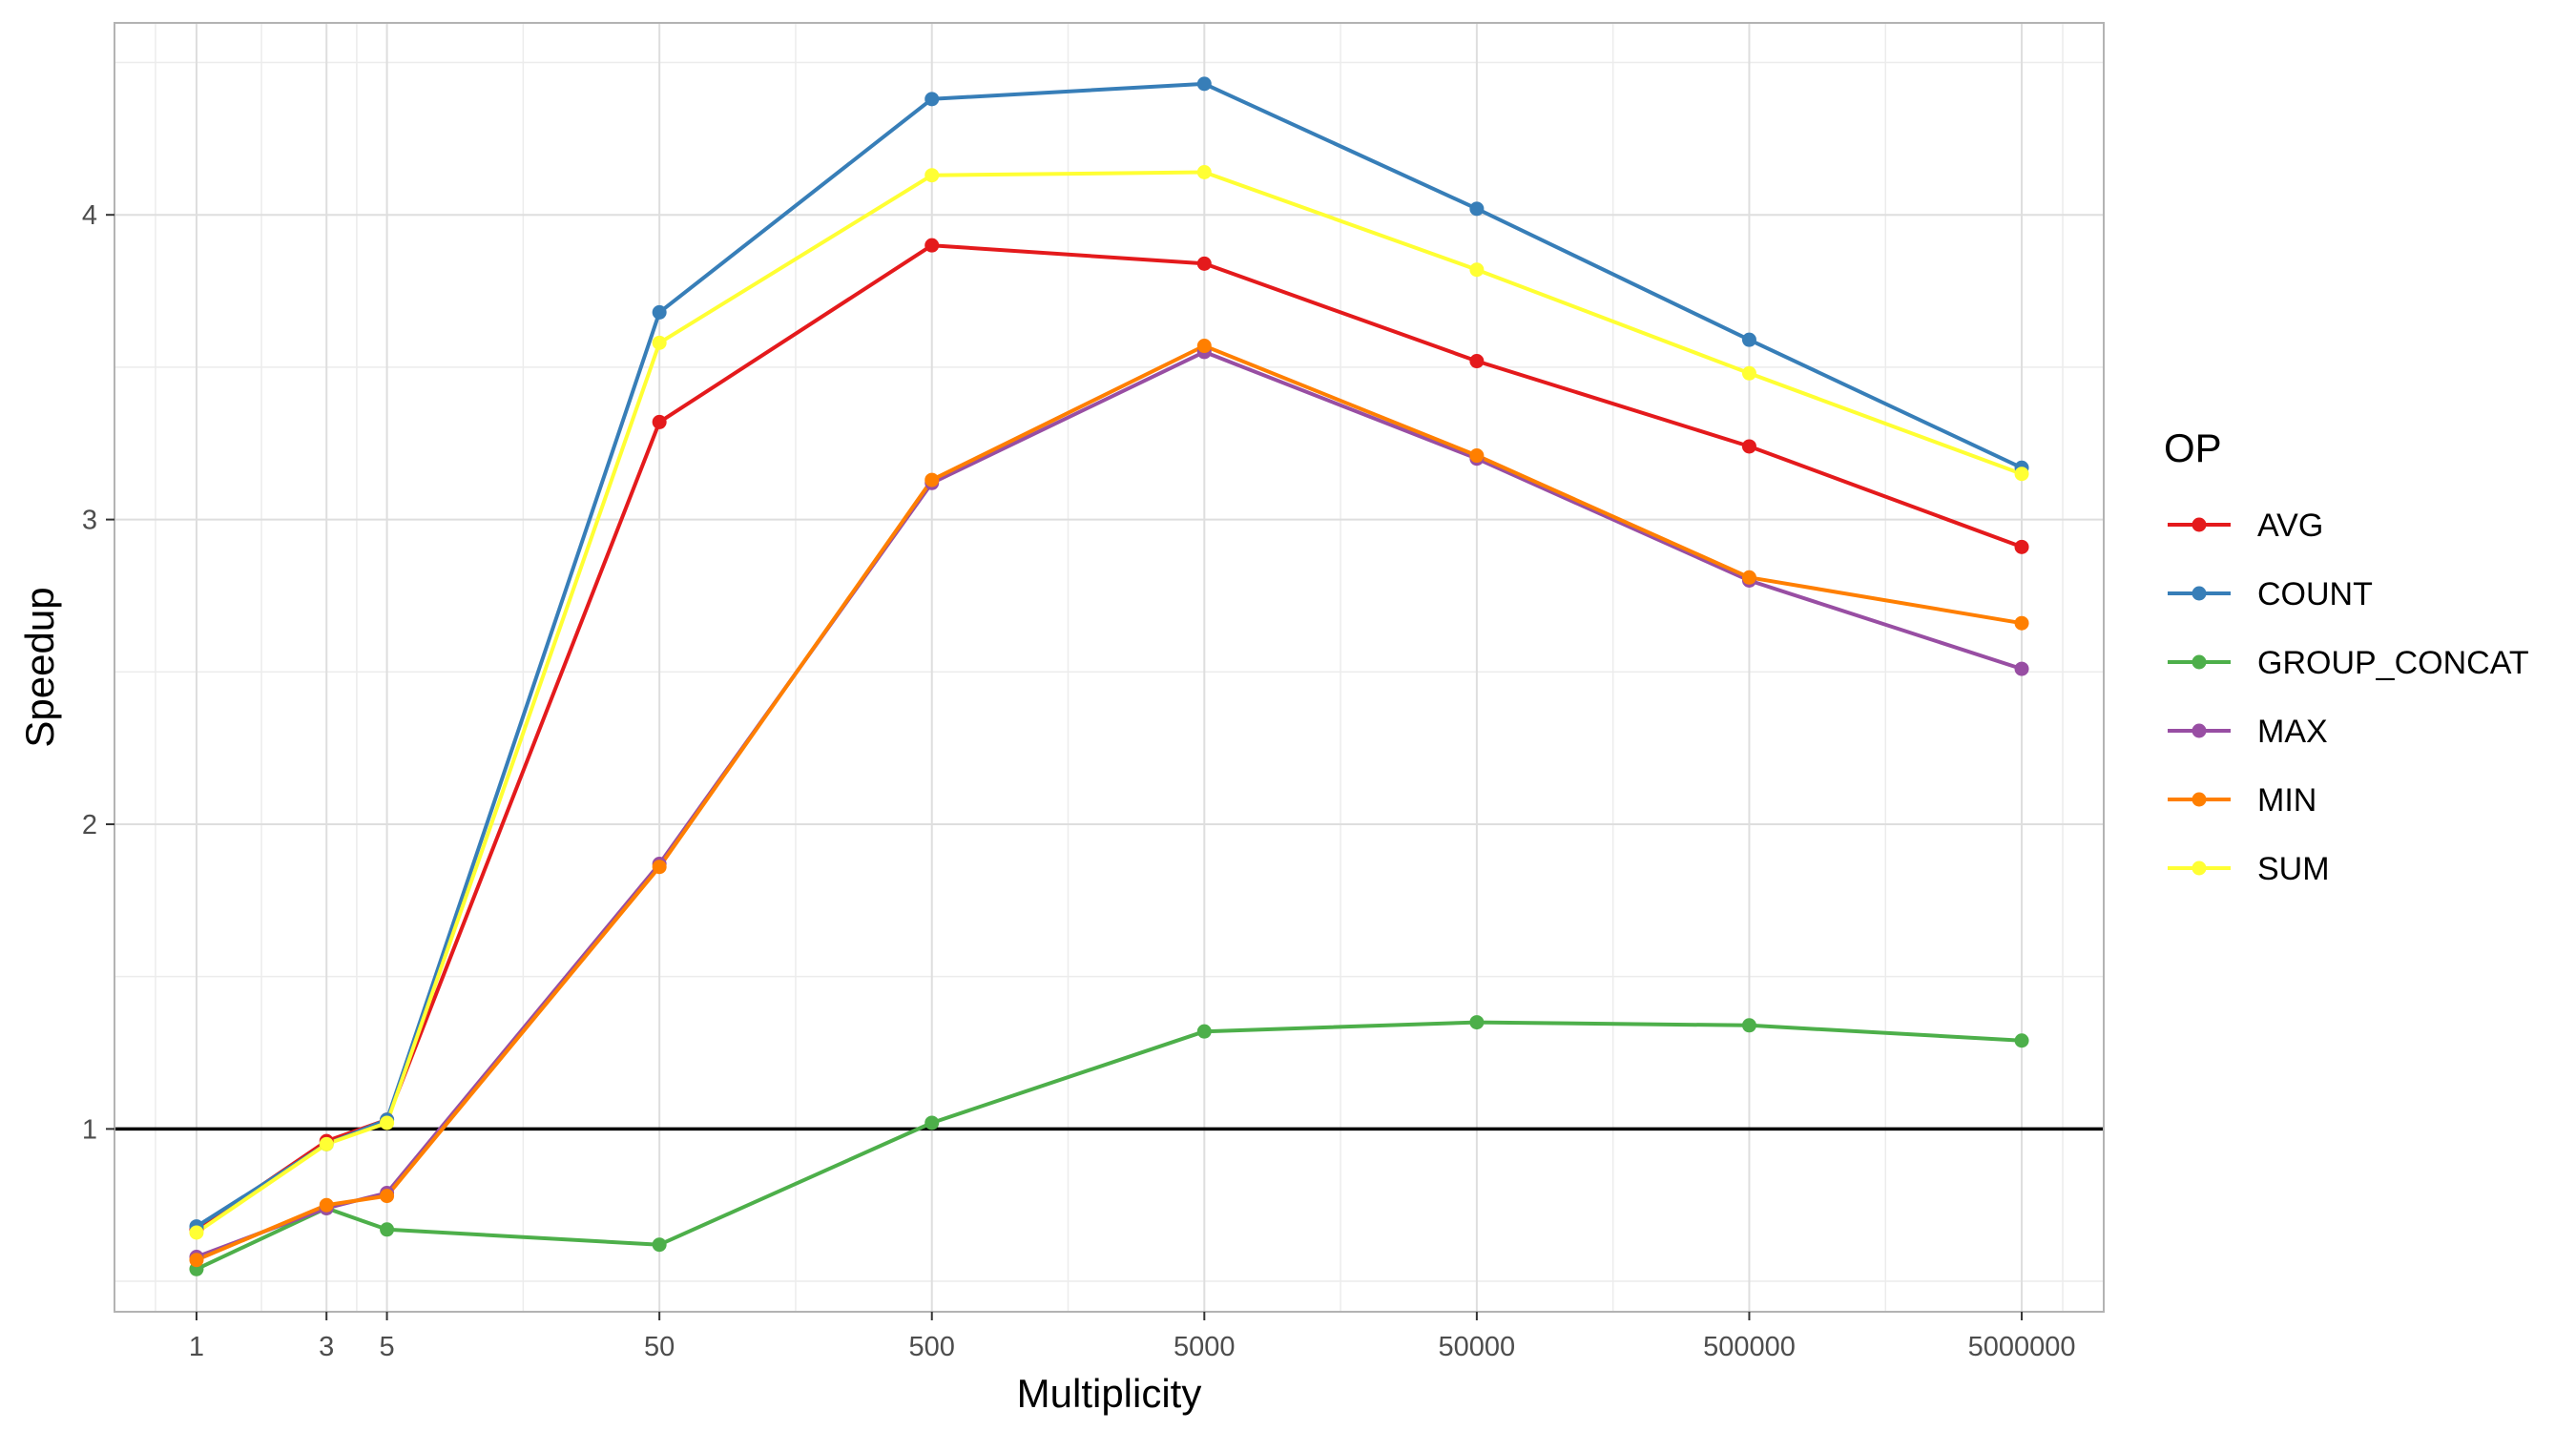  What do you see at coordinates (1749, 1347) in the screenshot?
I see `x-tick-label: 500000` at bounding box center [1749, 1347].